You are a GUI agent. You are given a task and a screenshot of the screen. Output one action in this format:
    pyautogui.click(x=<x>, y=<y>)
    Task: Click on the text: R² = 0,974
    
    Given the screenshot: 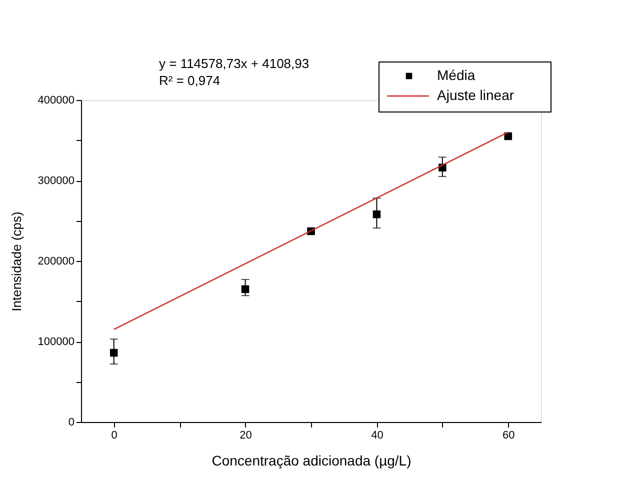 What is the action you would take?
    pyautogui.click(x=189, y=80)
    